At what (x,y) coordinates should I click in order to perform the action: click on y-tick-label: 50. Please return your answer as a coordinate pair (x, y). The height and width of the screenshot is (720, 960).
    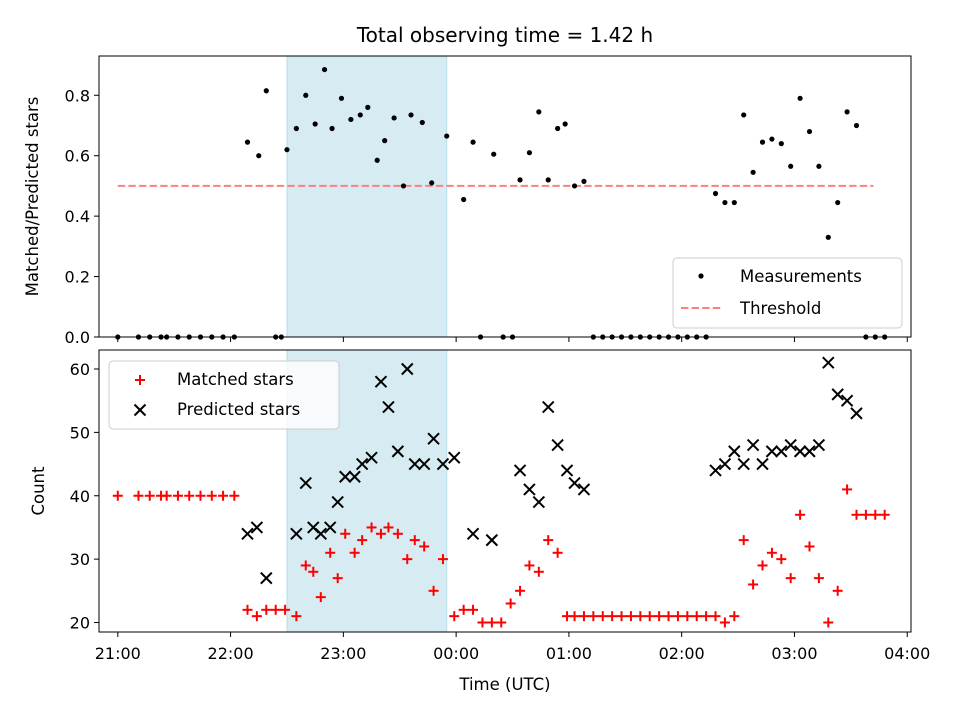
    Looking at the image, I should click on (80, 432).